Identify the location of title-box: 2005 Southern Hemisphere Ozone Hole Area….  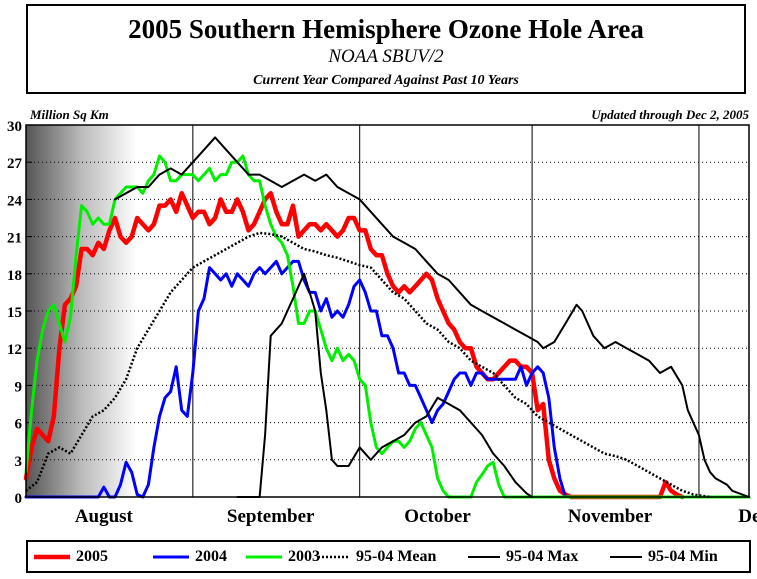
(386, 49).